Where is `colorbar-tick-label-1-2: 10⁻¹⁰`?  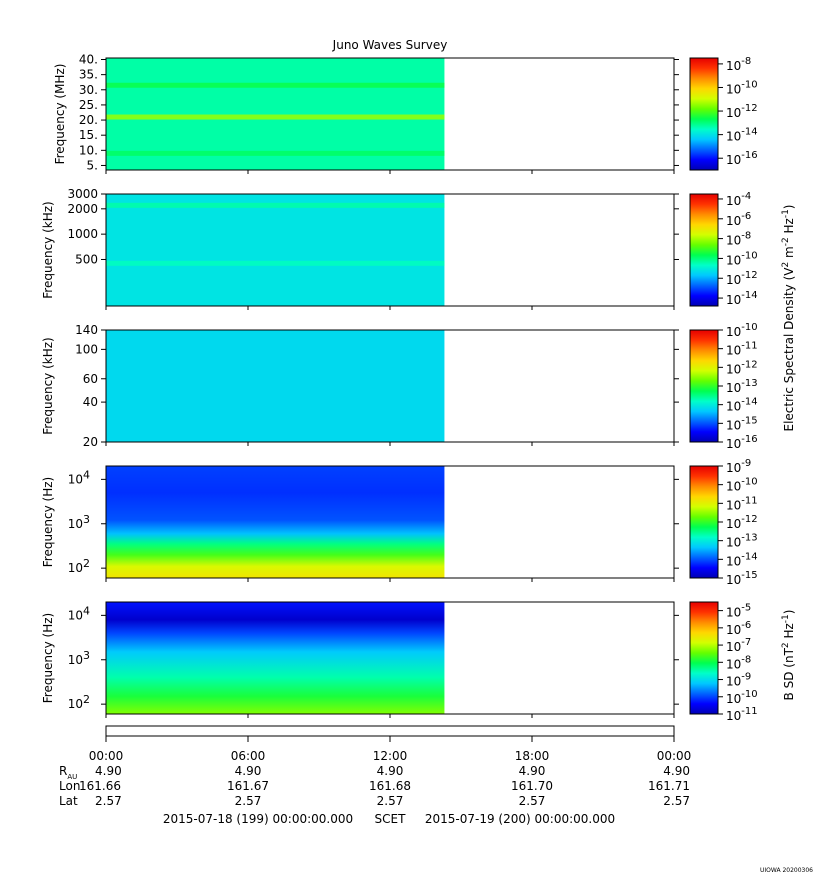
colorbar-tick-label-1-2: 10⁻¹⁰ is located at coordinates (742, 87).